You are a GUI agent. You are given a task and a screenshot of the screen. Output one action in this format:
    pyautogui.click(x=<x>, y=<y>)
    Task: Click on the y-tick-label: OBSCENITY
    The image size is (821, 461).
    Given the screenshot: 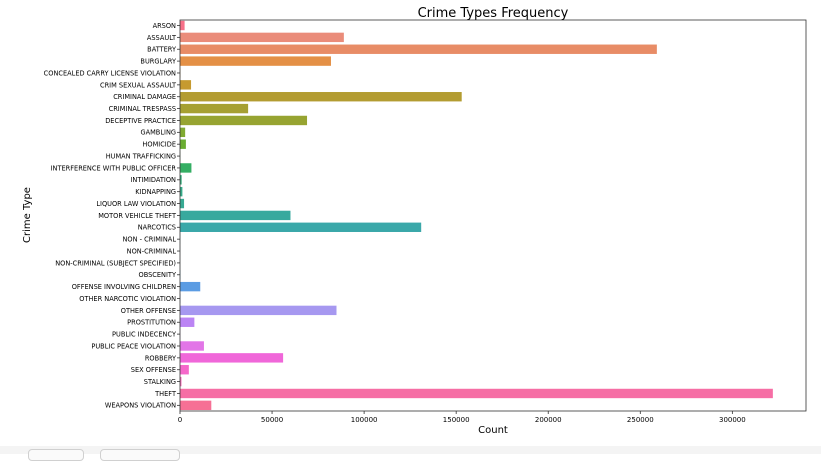 What is the action you would take?
    pyautogui.click(x=158, y=275)
    